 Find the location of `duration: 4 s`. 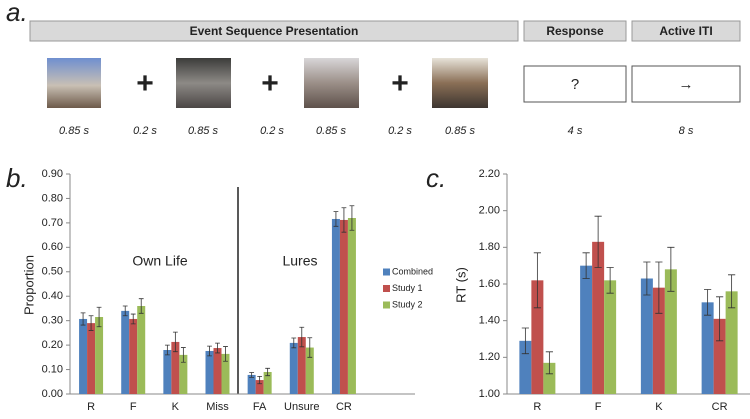

duration: 4 s is located at coordinates (575, 131).